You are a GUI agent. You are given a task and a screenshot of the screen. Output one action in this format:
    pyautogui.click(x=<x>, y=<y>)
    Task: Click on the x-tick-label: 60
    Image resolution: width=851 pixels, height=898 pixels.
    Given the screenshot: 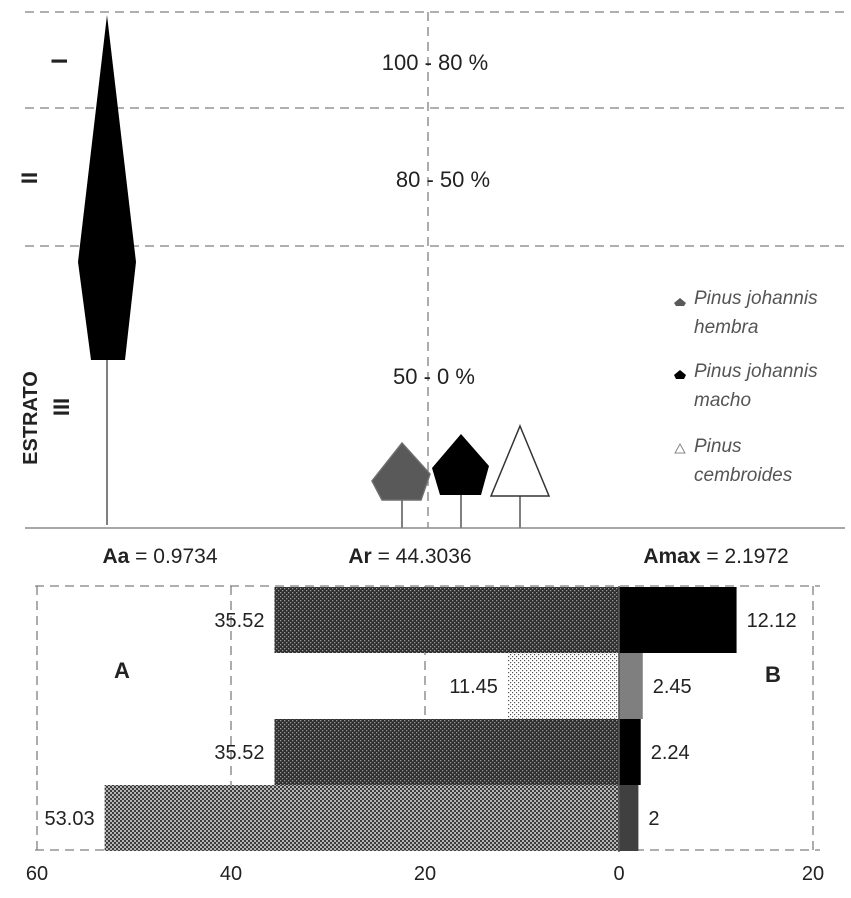 What is the action you would take?
    pyautogui.click(x=37, y=874)
    